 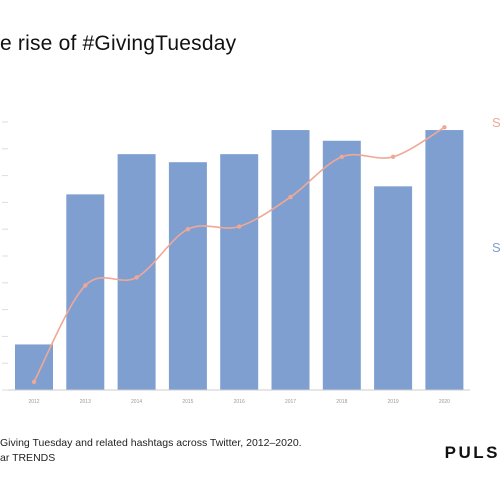 What do you see at coordinates (496, 122) in the screenshot?
I see `series-label-line: S` at bounding box center [496, 122].